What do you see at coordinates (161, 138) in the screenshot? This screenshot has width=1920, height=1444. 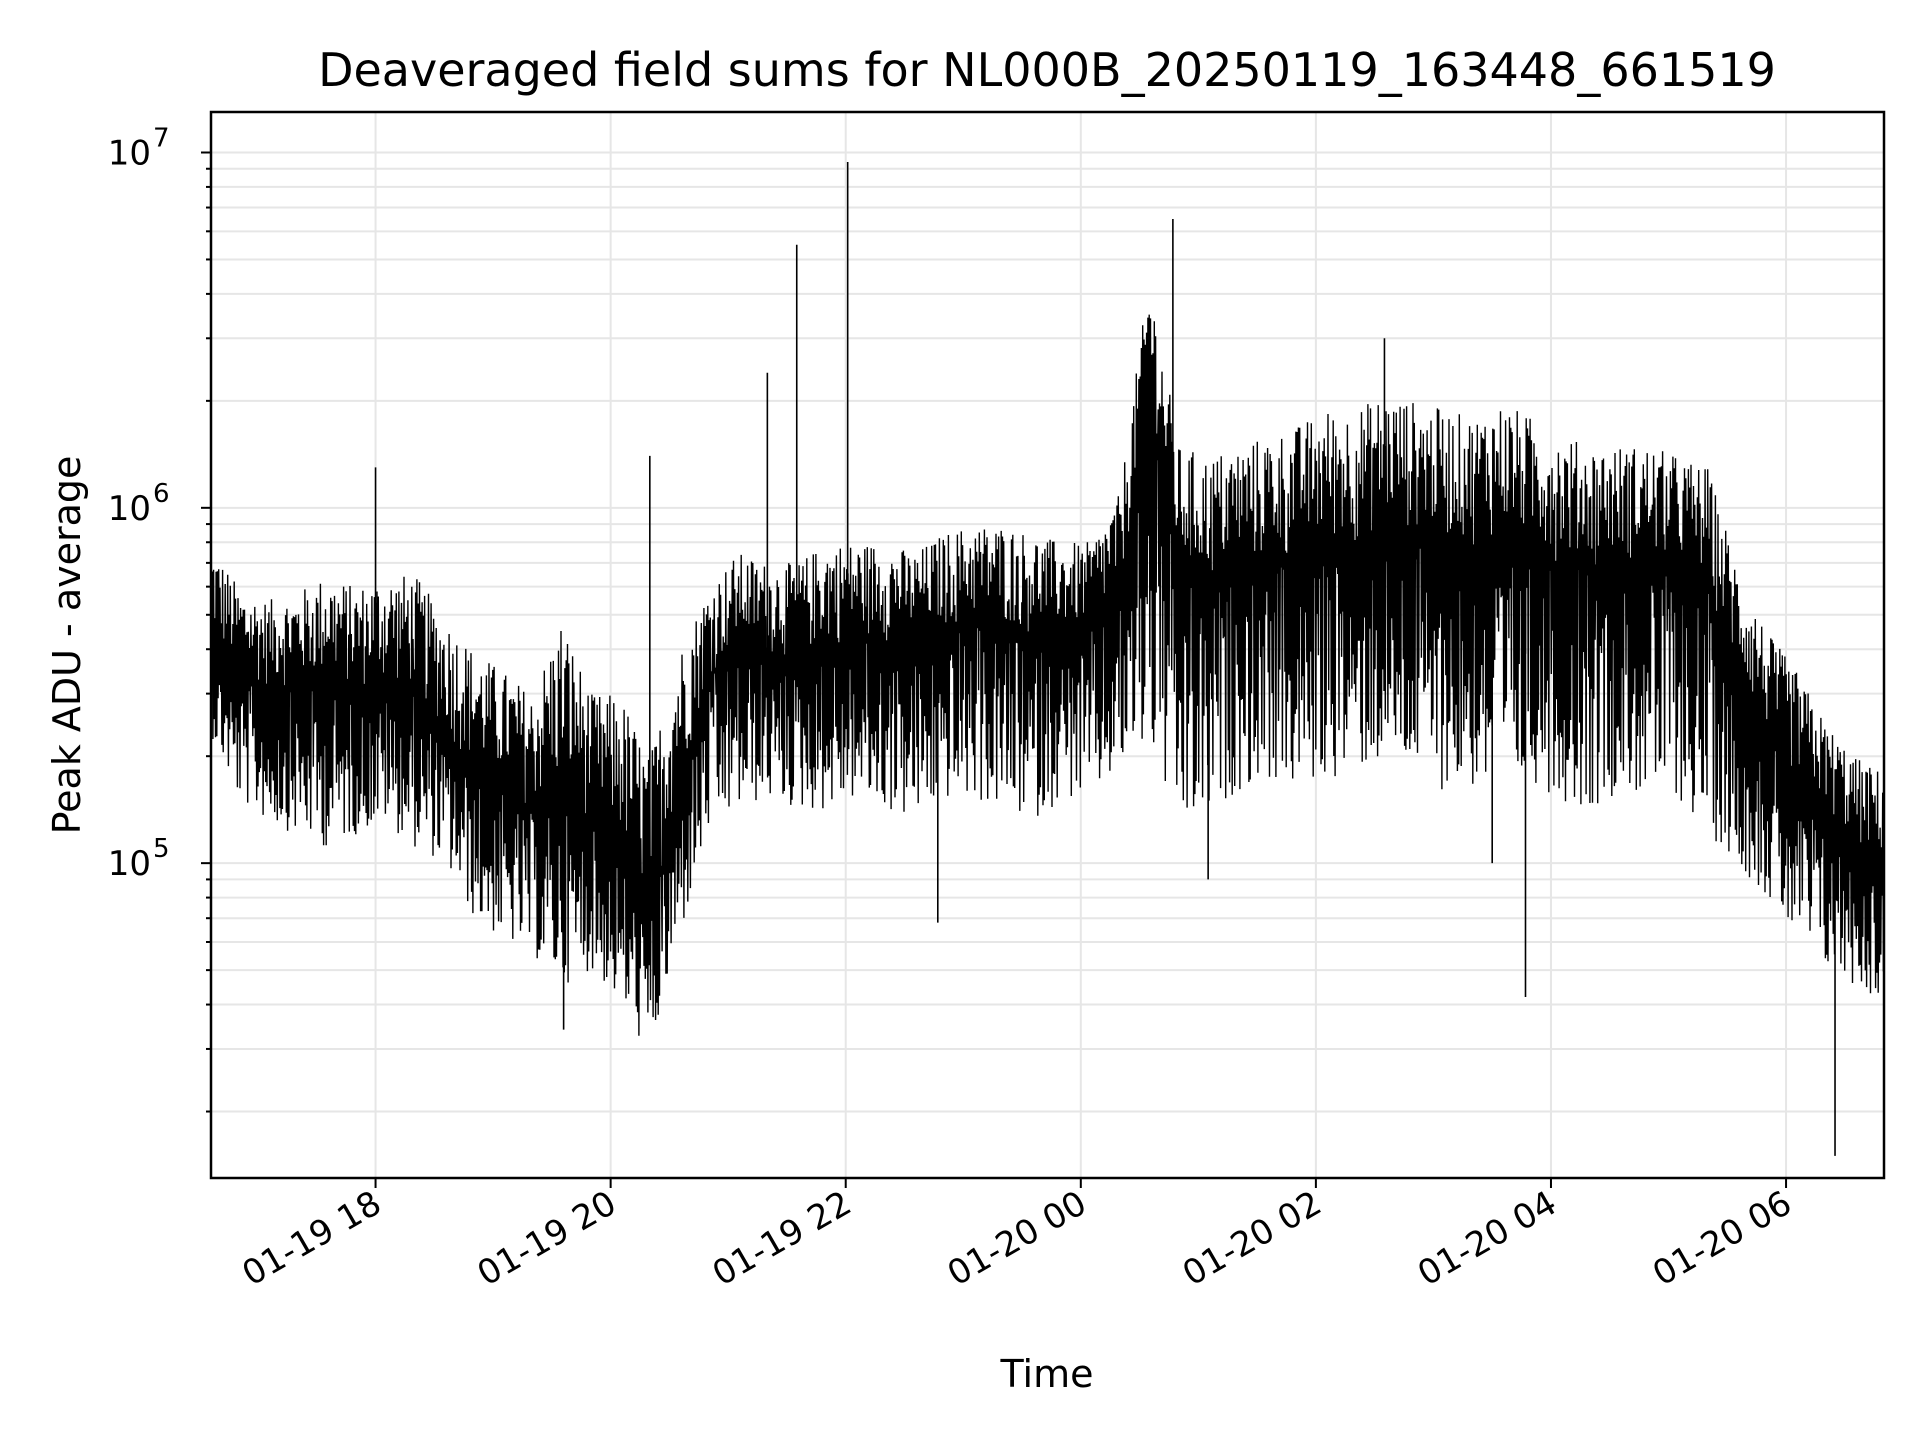 I see `y-tick-exponent: 7` at bounding box center [161, 138].